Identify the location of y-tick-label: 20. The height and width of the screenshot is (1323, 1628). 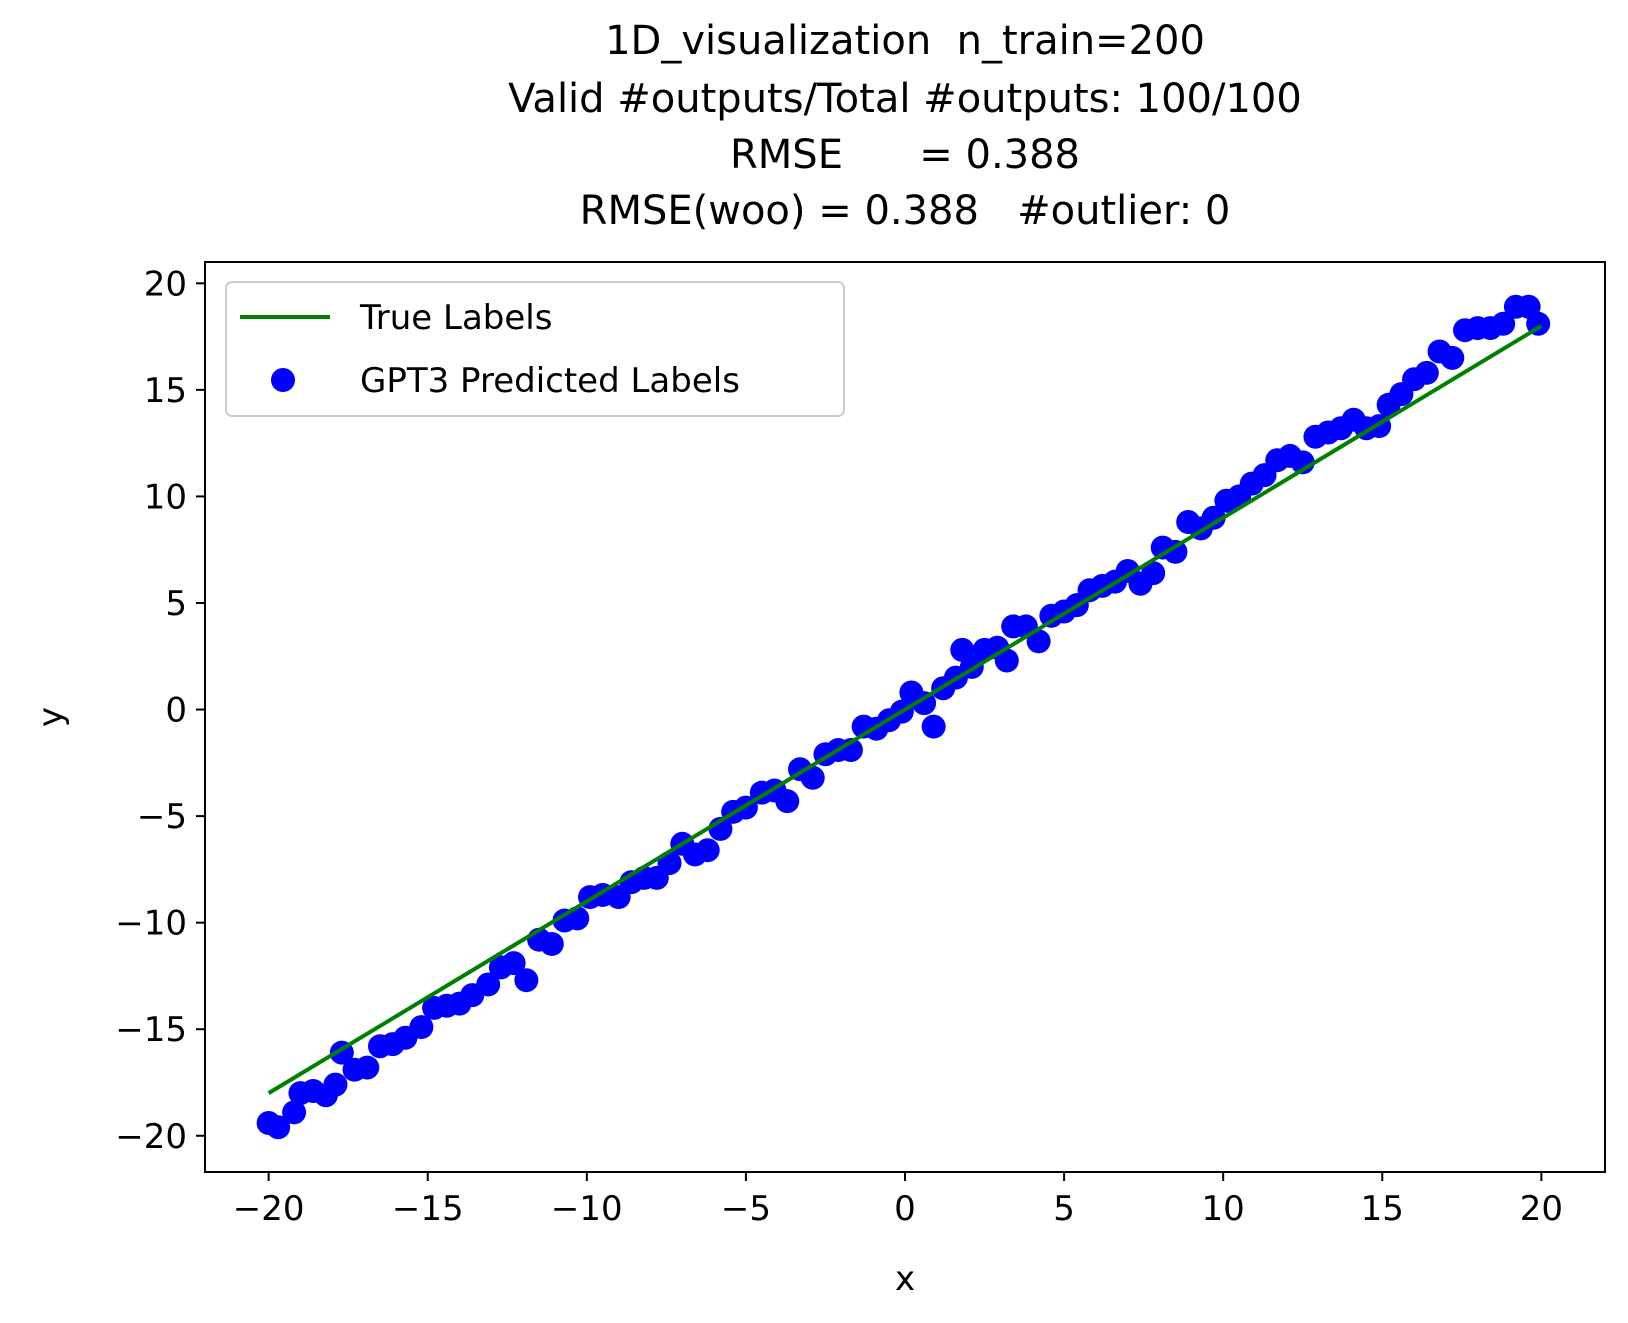
(165, 284).